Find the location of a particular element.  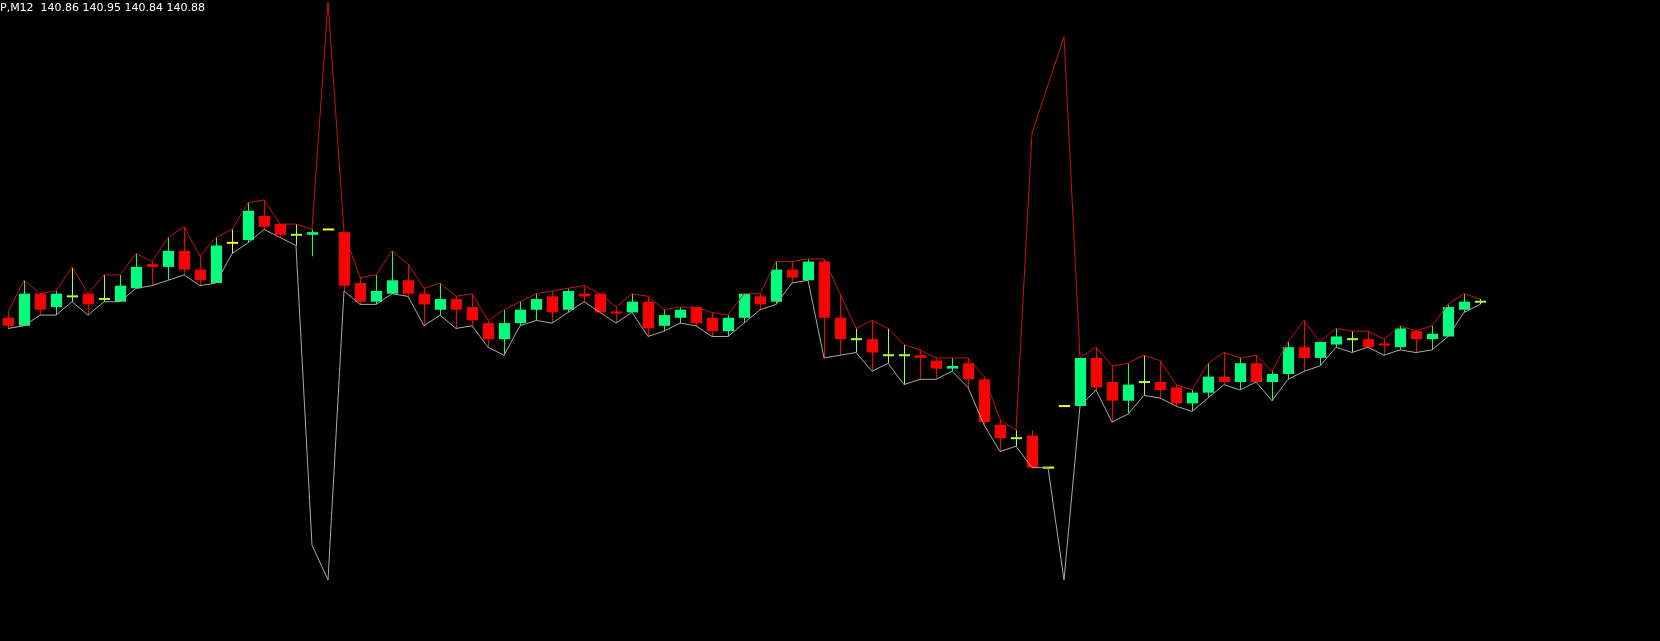

chart-title: P,M12 140.86 140.95 140.84 140.88 is located at coordinates (103, 7).